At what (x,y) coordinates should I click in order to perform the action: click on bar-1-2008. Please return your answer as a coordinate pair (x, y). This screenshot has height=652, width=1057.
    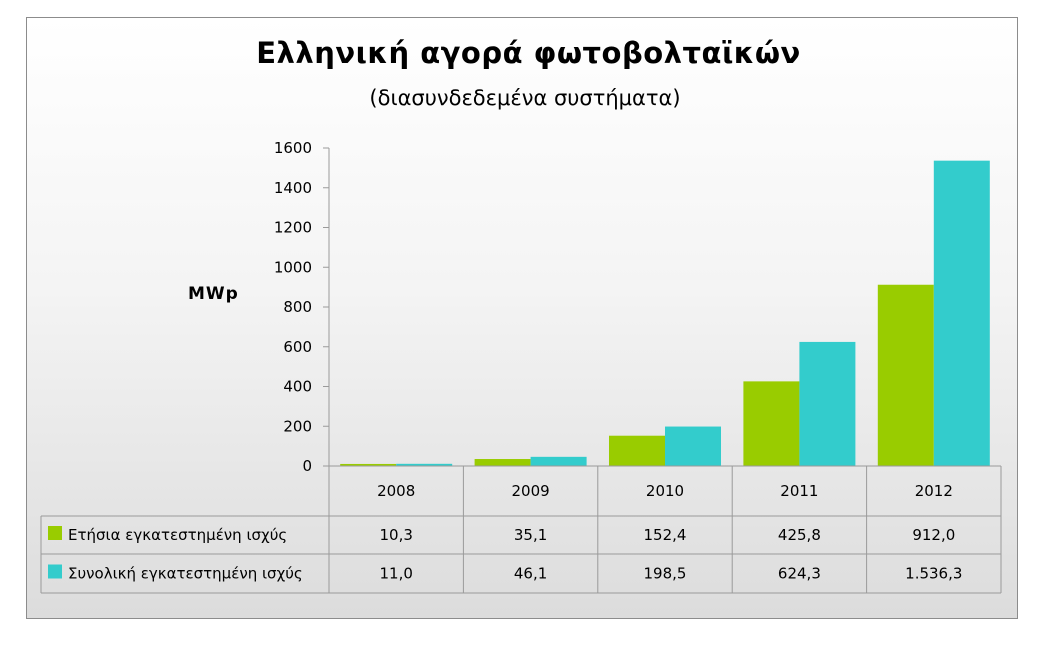
    Looking at the image, I should click on (368, 464).